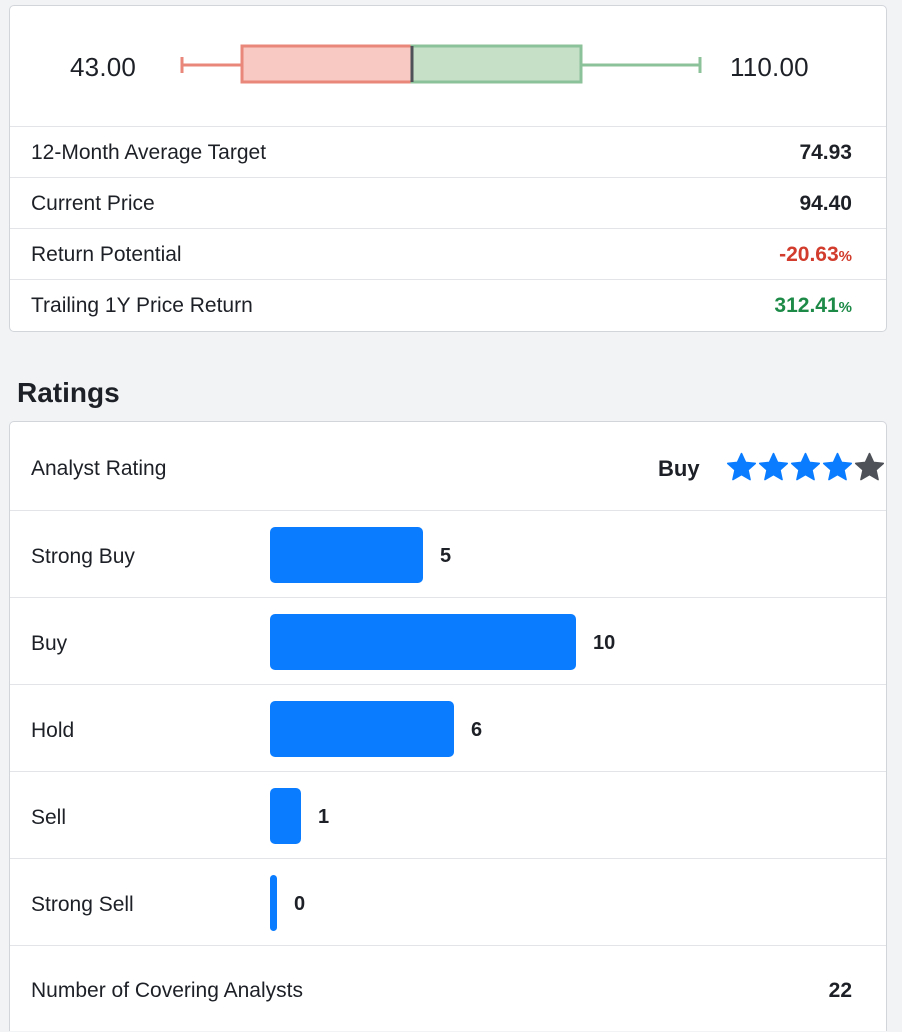 This screenshot has width=902, height=1032. What do you see at coordinates (149, 152) in the screenshot?
I see `stat-label: 12-Month Average Target` at bounding box center [149, 152].